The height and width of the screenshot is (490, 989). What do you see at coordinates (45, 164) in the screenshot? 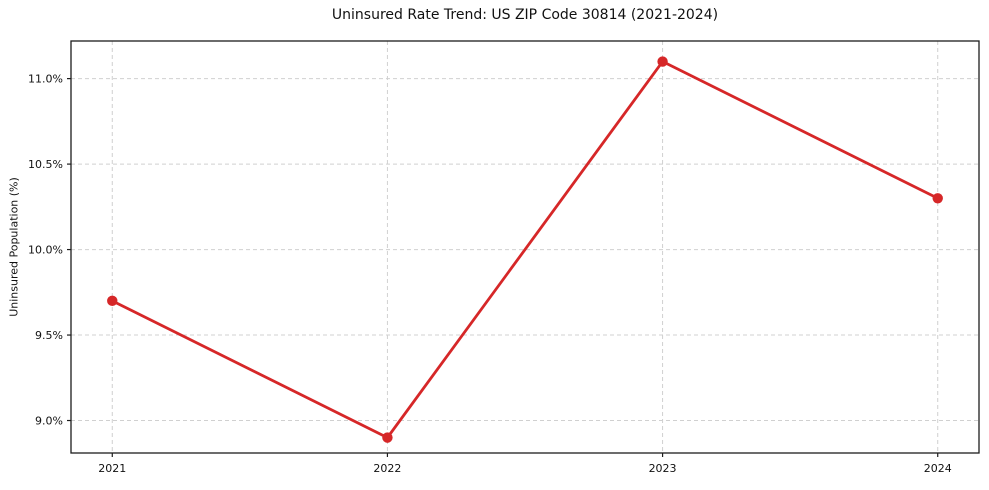
I see `y-tick-label: 10.5%` at bounding box center [45, 164].